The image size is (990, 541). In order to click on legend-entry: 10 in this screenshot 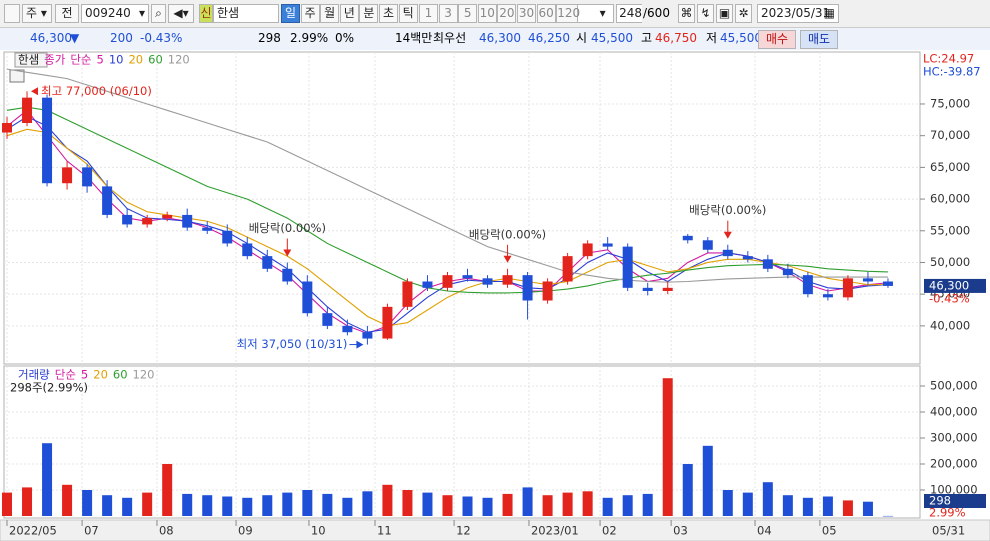, I will do `click(116, 60)`.